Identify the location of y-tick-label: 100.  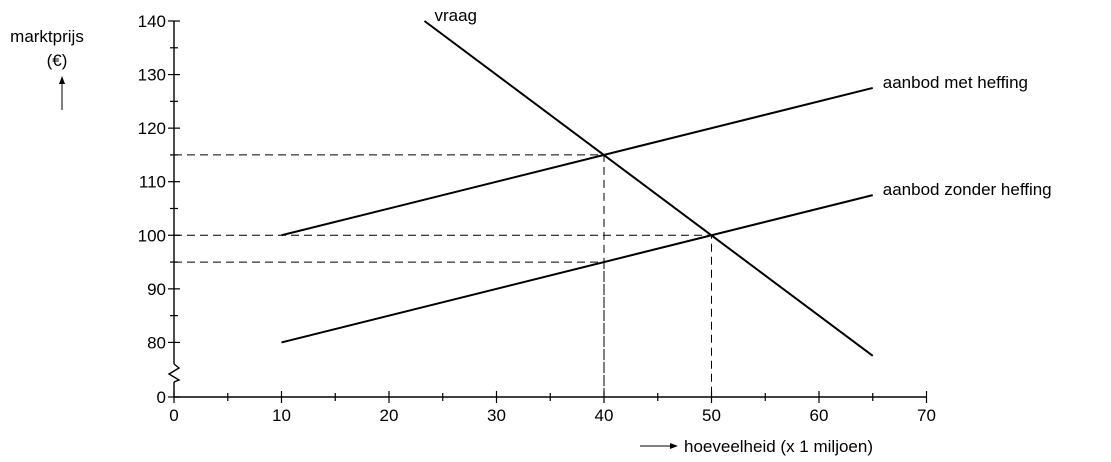
(152, 235).